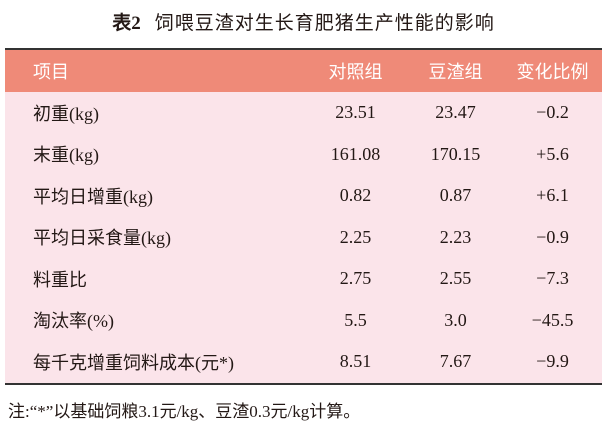 This screenshot has height=430, width=607. I want to click on table-title: 表2 饲喂豆渣对生长育肥猪生产性能的影响, so click(303, 21).